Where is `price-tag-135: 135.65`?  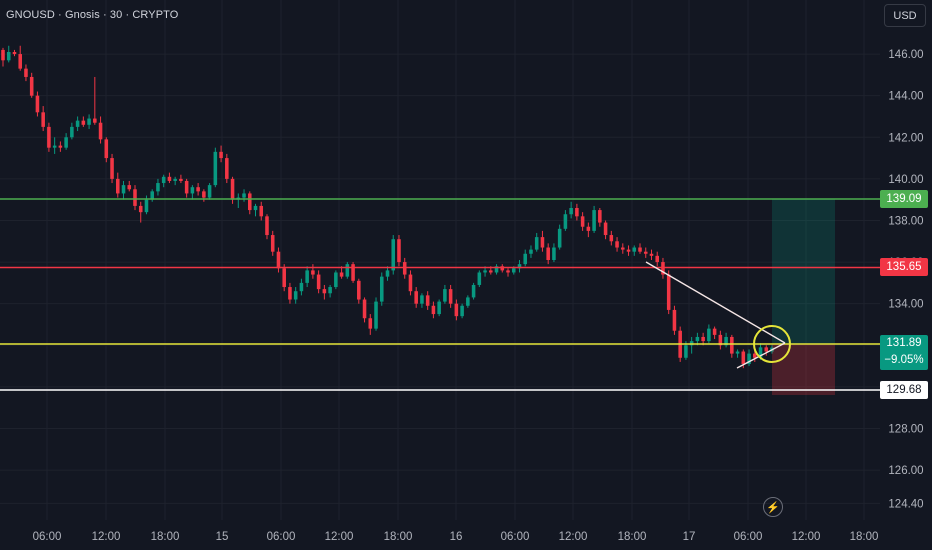
price-tag-135: 135.65 is located at coordinates (904, 267).